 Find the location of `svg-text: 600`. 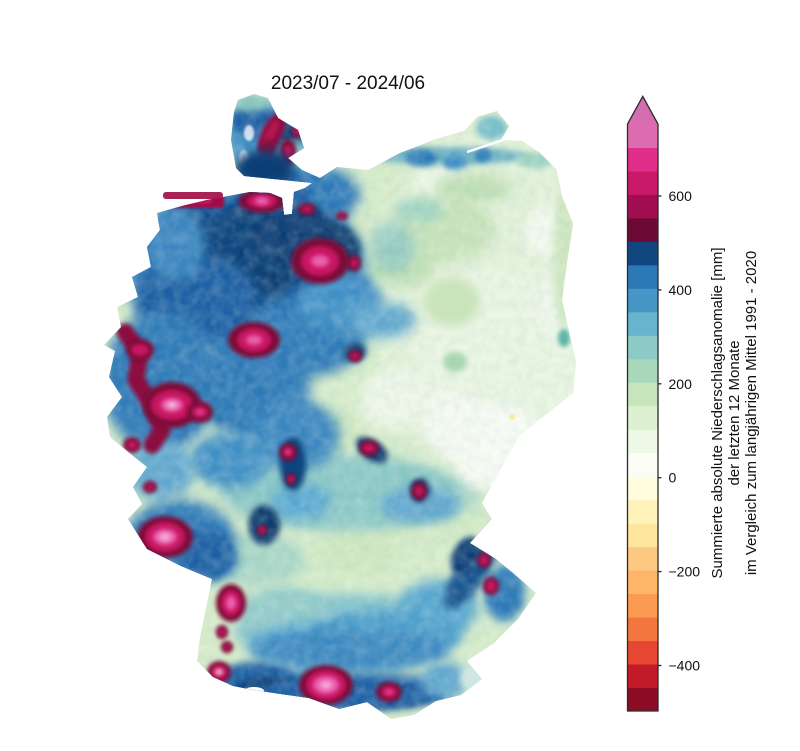

svg-text: 600 is located at coordinates (681, 196).